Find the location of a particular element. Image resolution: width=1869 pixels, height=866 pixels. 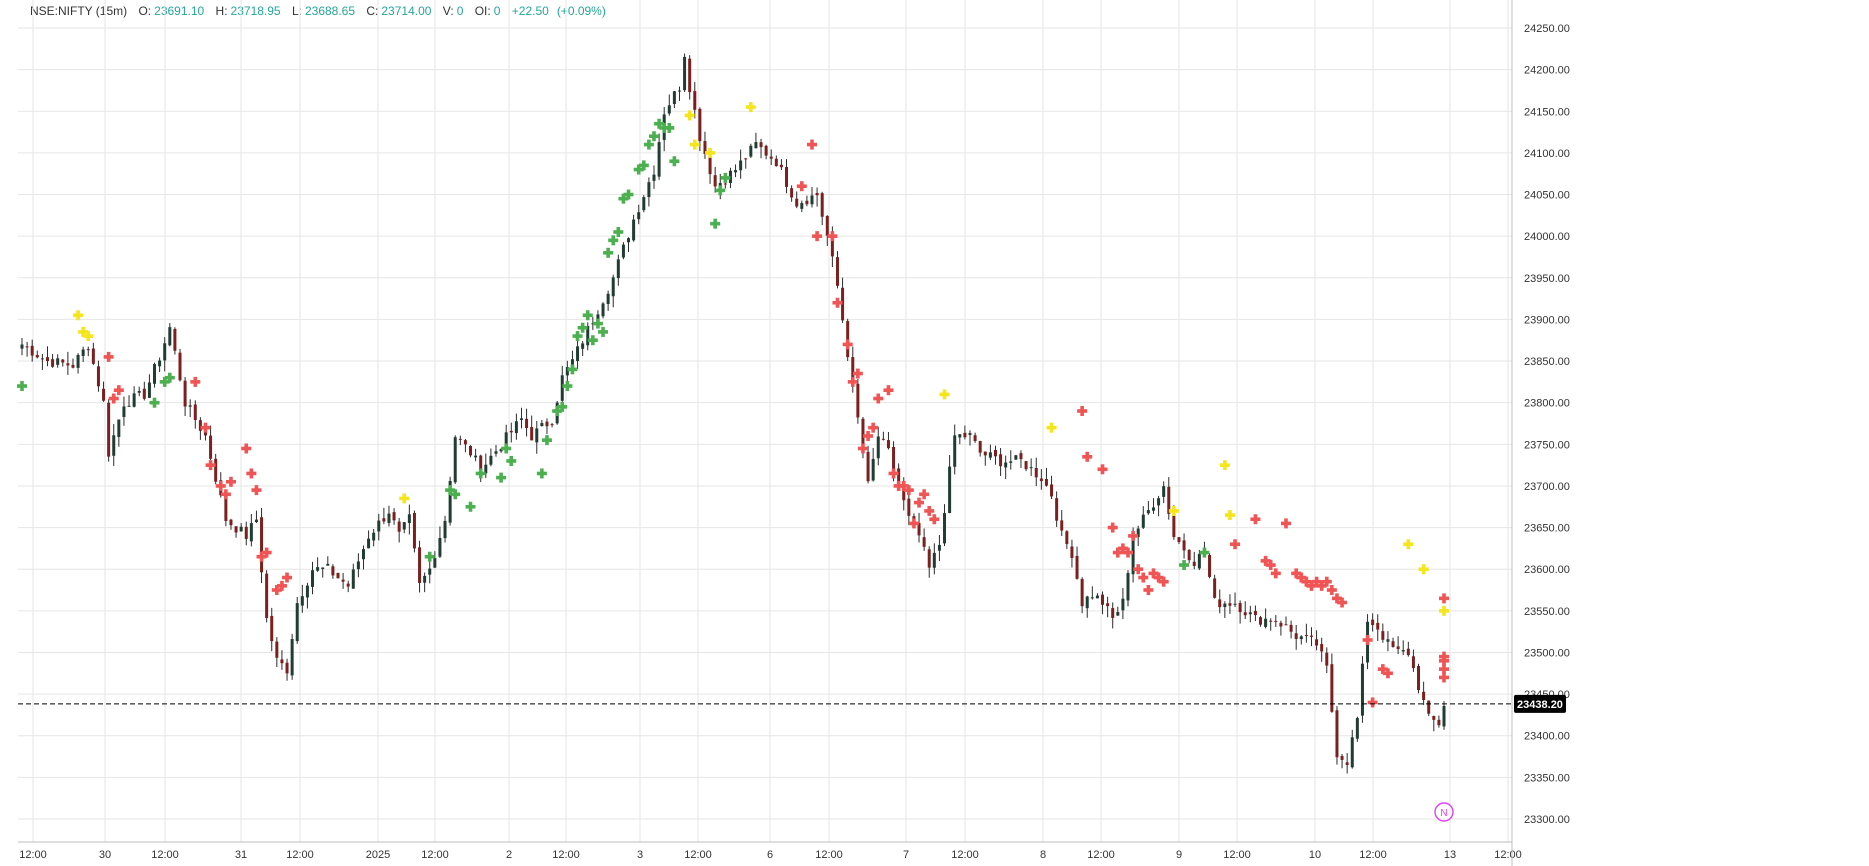

y-tick-label: 24050.00 is located at coordinates (1547, 196).